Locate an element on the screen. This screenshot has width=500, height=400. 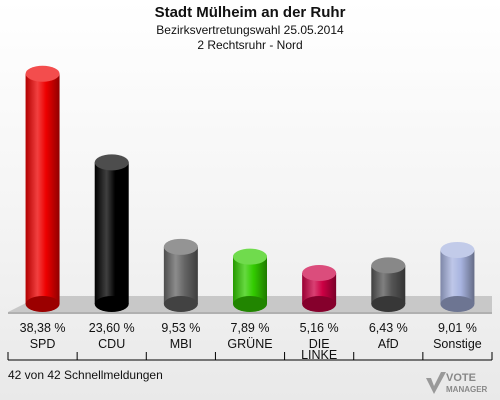
vote-manager-logo: VOTE MANAGER is located at coordinates (457, 383).